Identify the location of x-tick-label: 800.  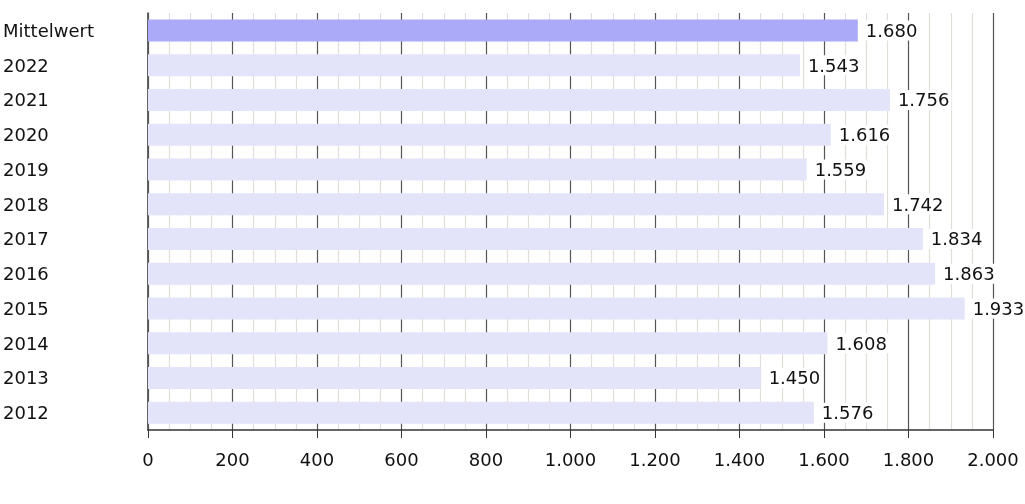
(486, 459).